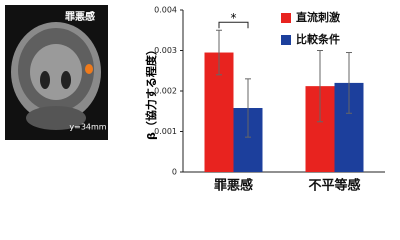 Image resolution: width=400 pixels, height=240 pixels. What do you see at coordinates (234, 18) in the screenshot?
I see `significance-label: *` at bounding box center [234, 18].